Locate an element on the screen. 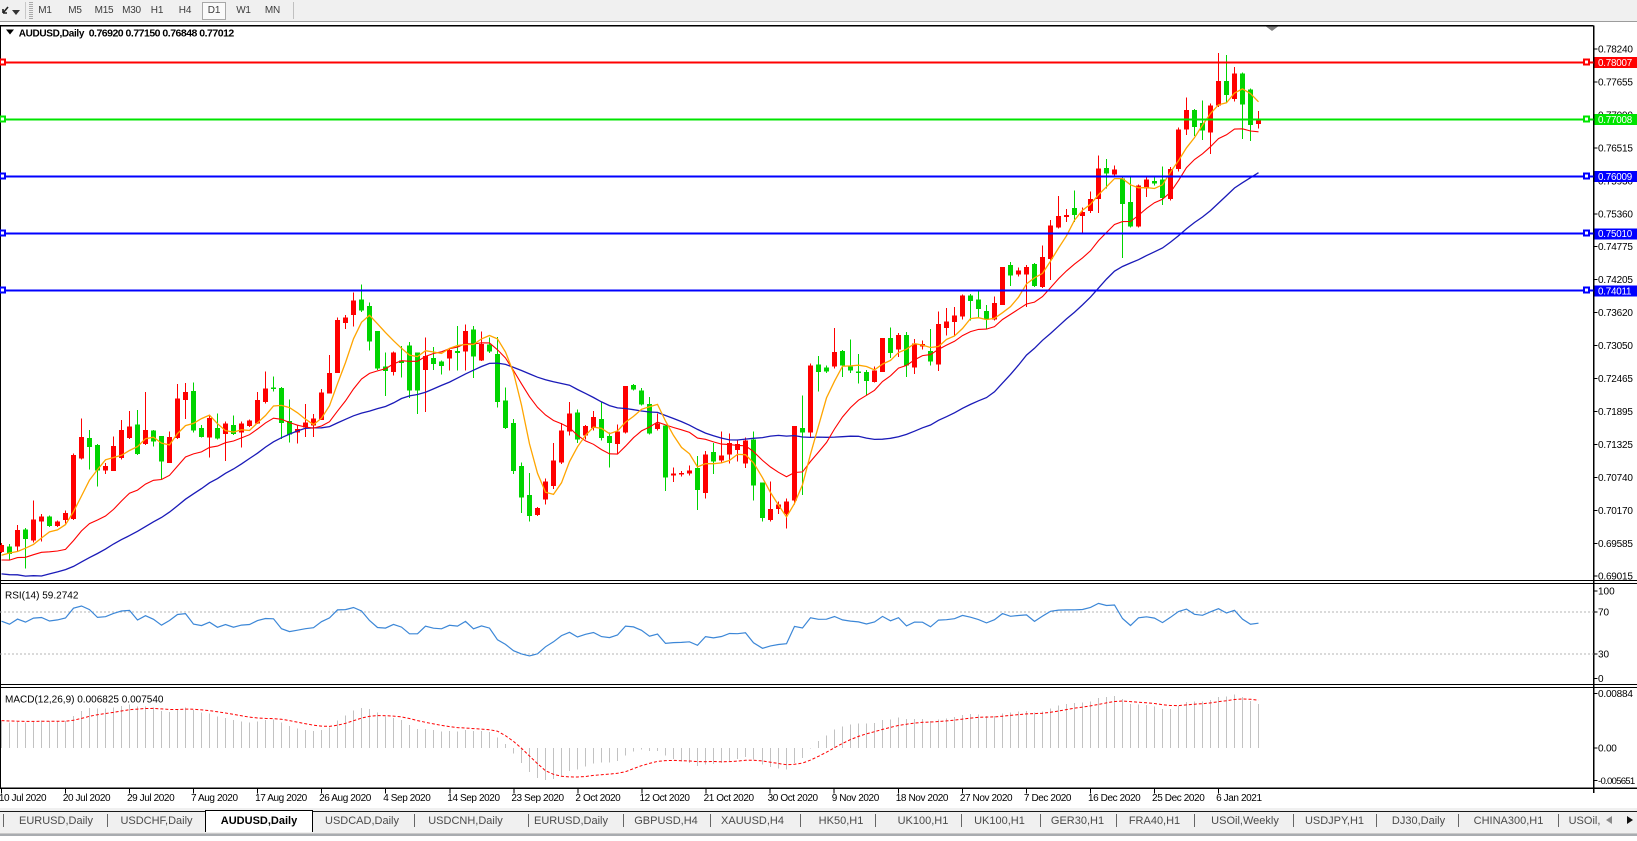 The width and height of the screenshot is (1637, 841). svg-text: RSI(14) 59.2742 is located at coordinates (42, 596).